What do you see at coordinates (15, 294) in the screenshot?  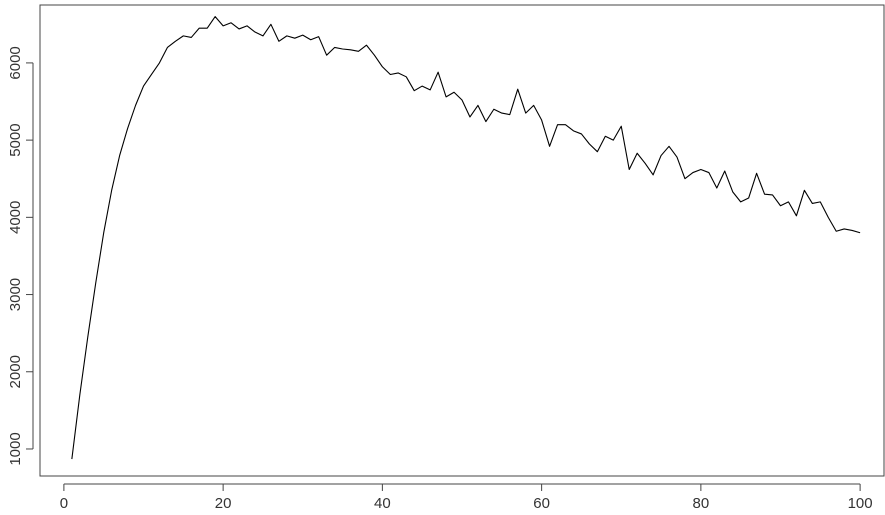 I see `y-tick-label: 3000` at bounding box center [15, 294].